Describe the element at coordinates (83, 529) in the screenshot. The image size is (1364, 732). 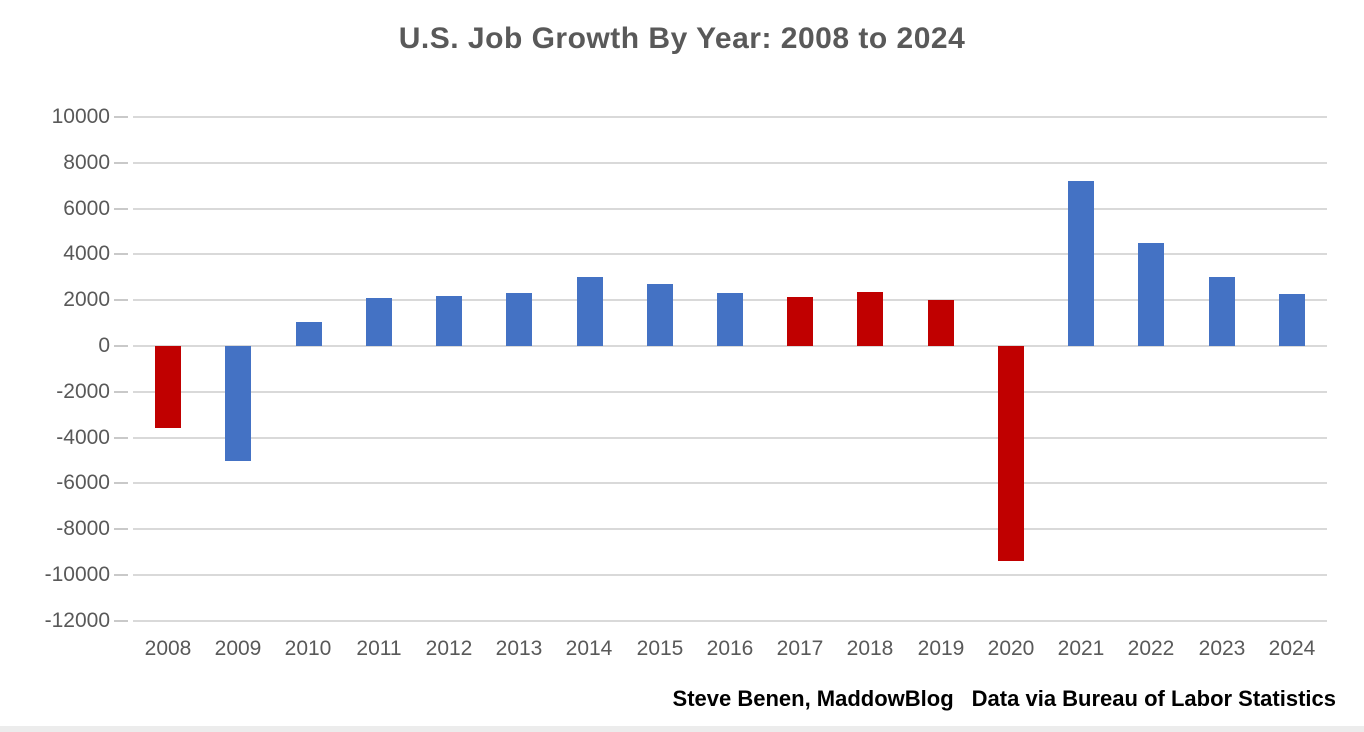
I see `y-axis-label--8000: -8000` at that location.